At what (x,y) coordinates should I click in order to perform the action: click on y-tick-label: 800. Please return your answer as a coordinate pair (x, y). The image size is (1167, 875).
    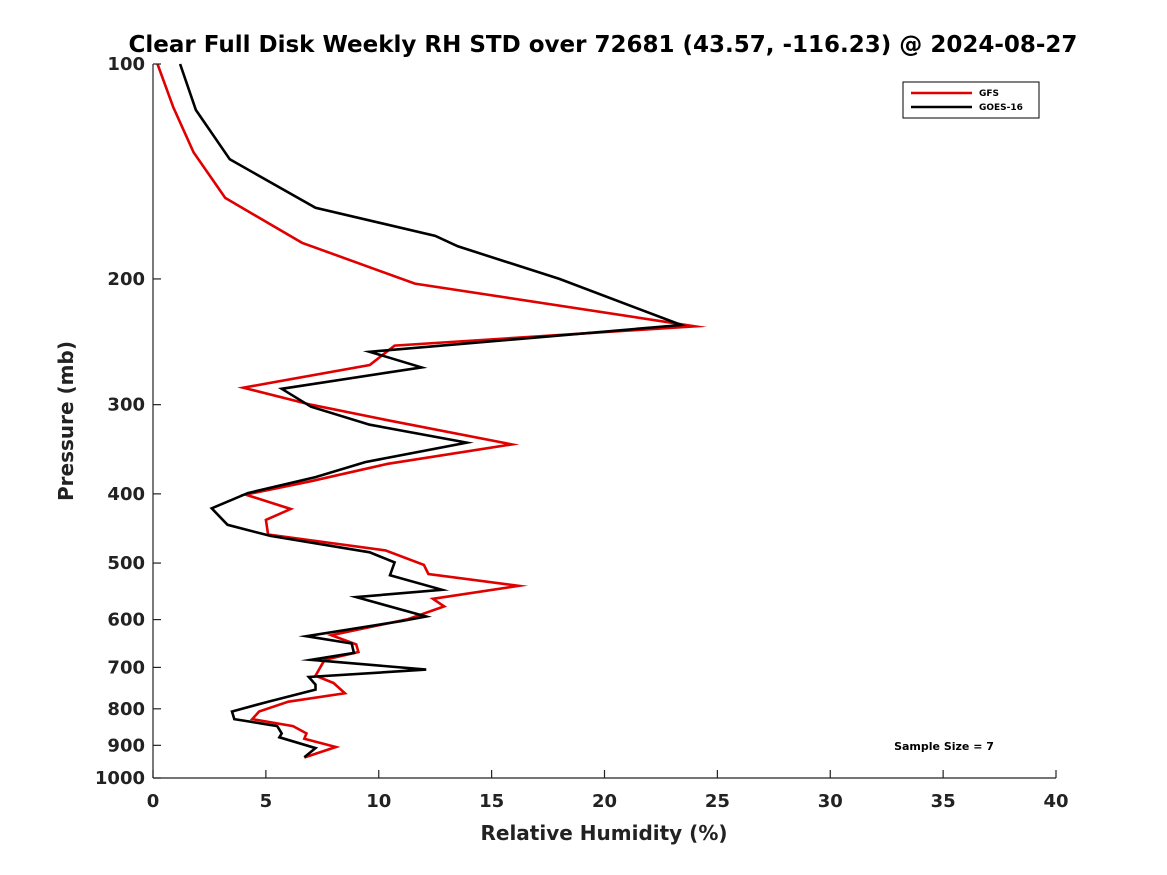
    Looking at the image, I should click on (126, 709).